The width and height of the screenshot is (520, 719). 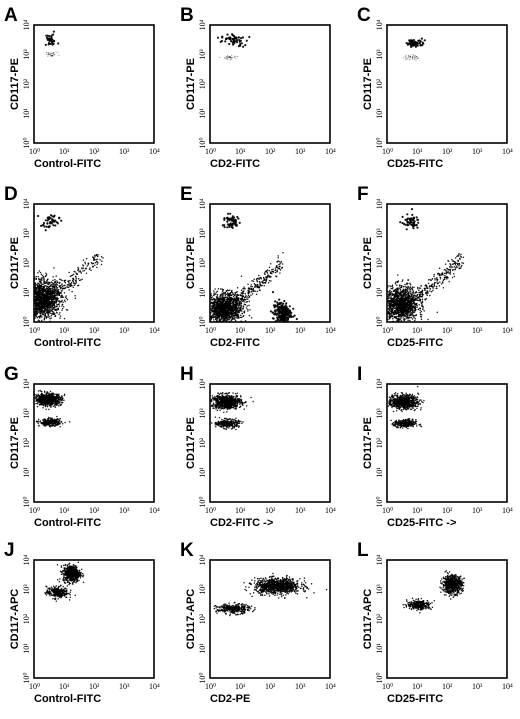 I want to click on y-tick-label: 10¹, so click(x=202, y=292).